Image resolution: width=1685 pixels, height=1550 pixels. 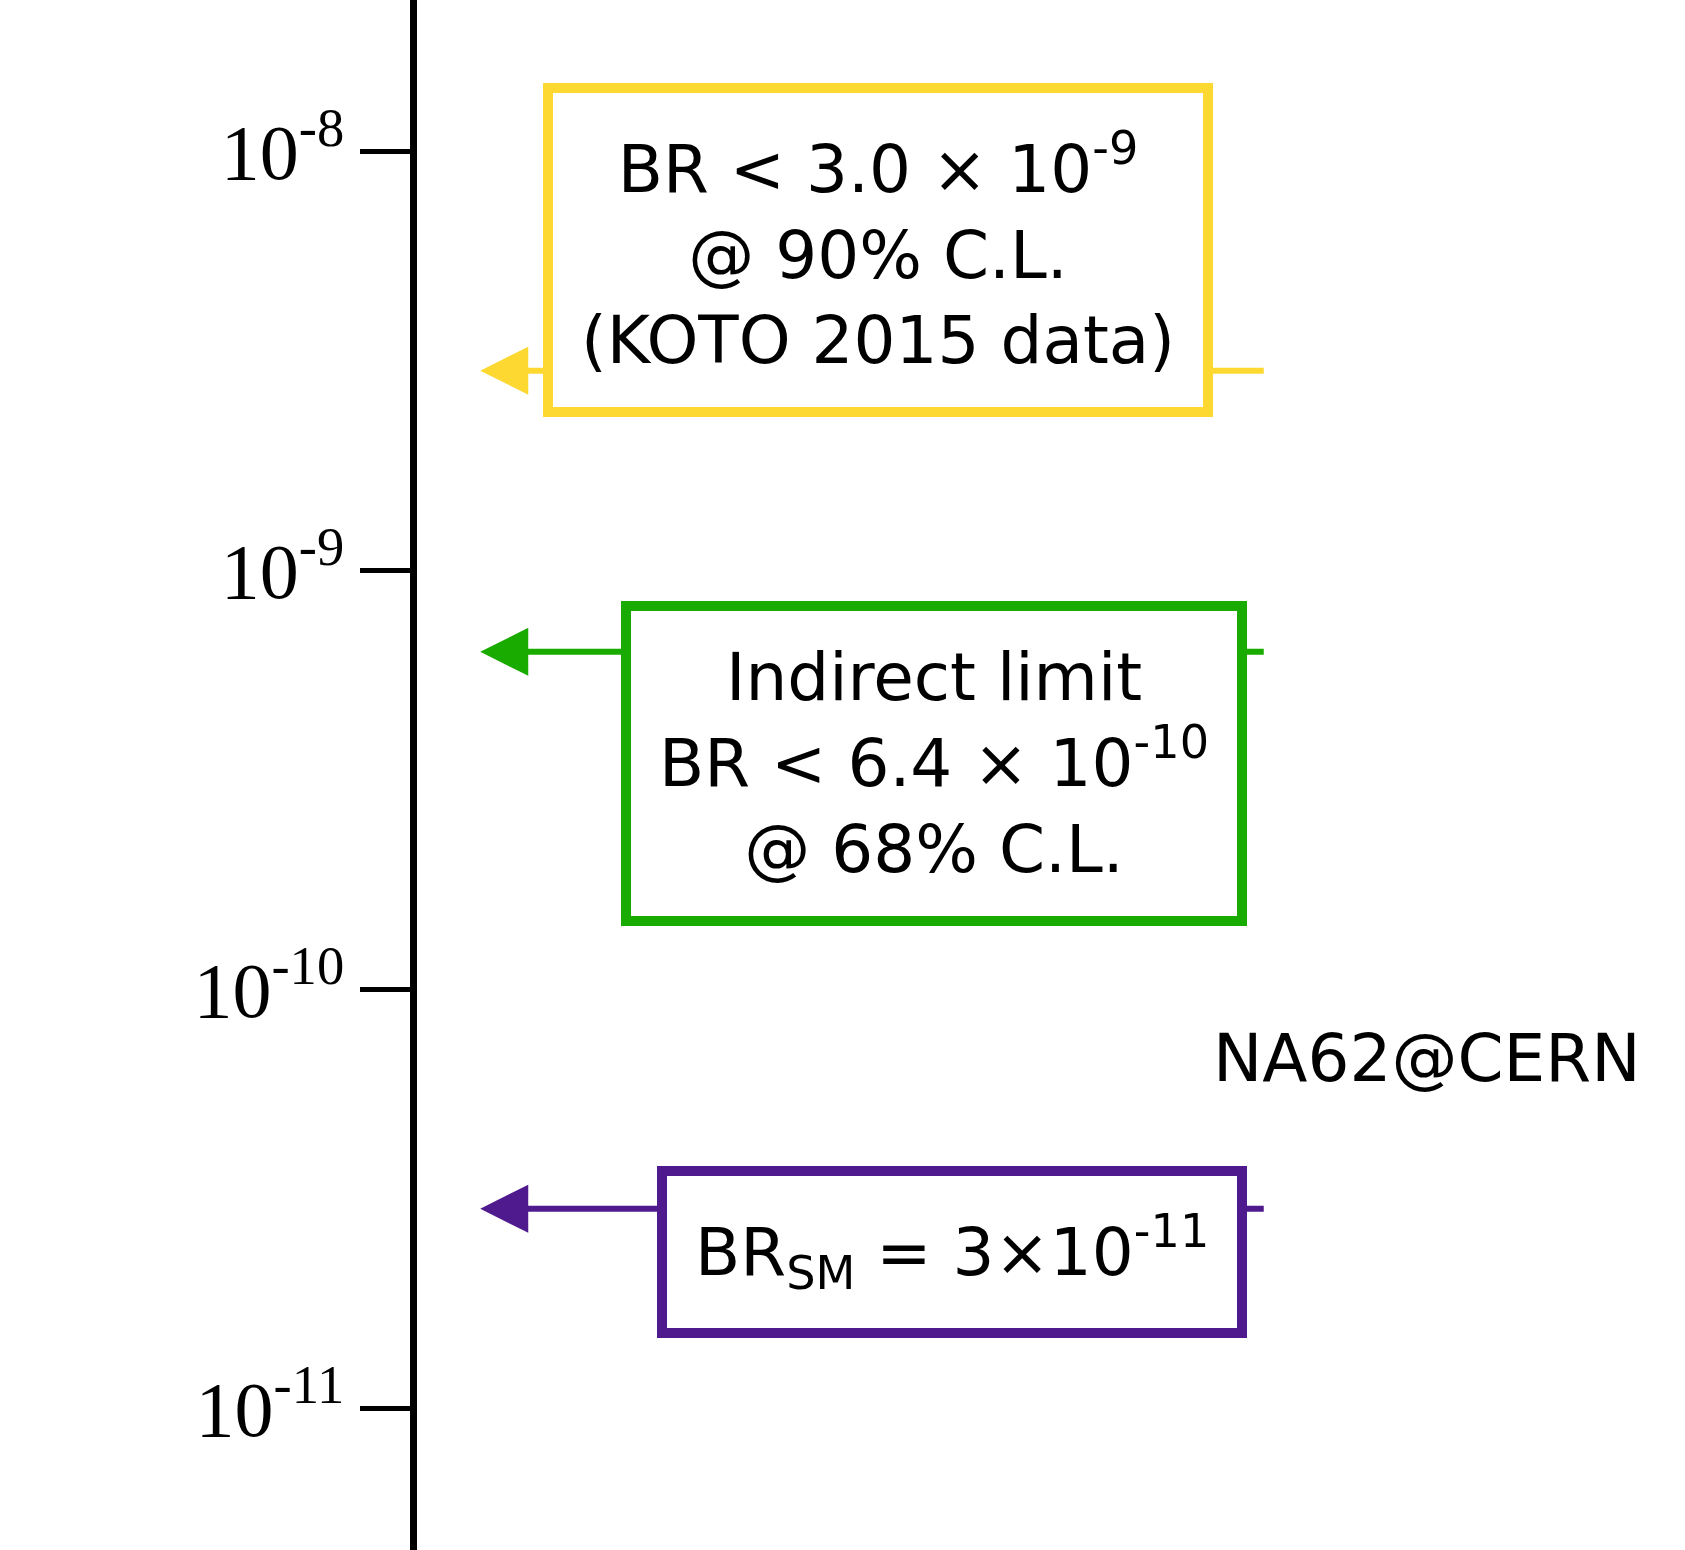 I want to click on y-tick-label: 10$^{-11}$, so click(x=270, y=1403).